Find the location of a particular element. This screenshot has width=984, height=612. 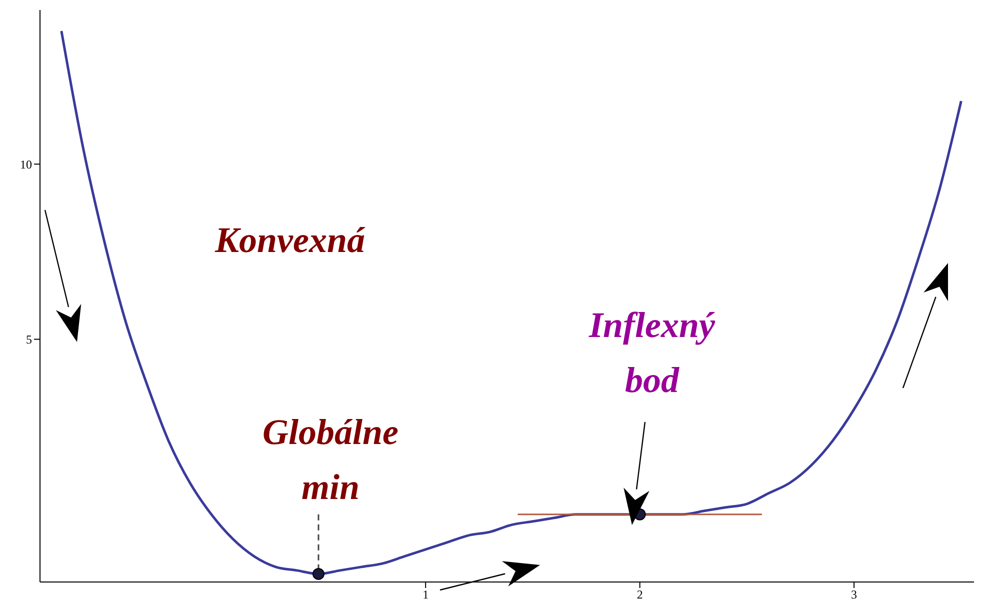

annotation: Konvexná is located at coordinates (290, 240).